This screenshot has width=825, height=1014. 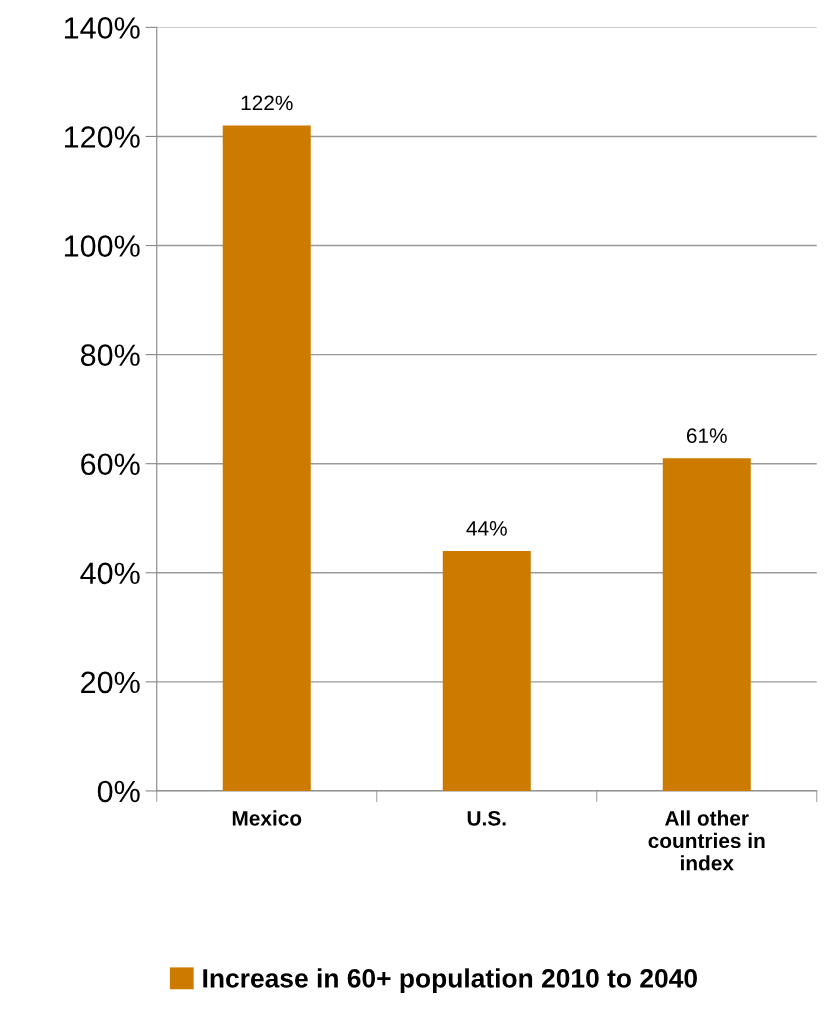 What do you see at coordinates (486, 818) in the screenshot?
I see `x-tick-label: U.S.` at bounding box center [486, 818].